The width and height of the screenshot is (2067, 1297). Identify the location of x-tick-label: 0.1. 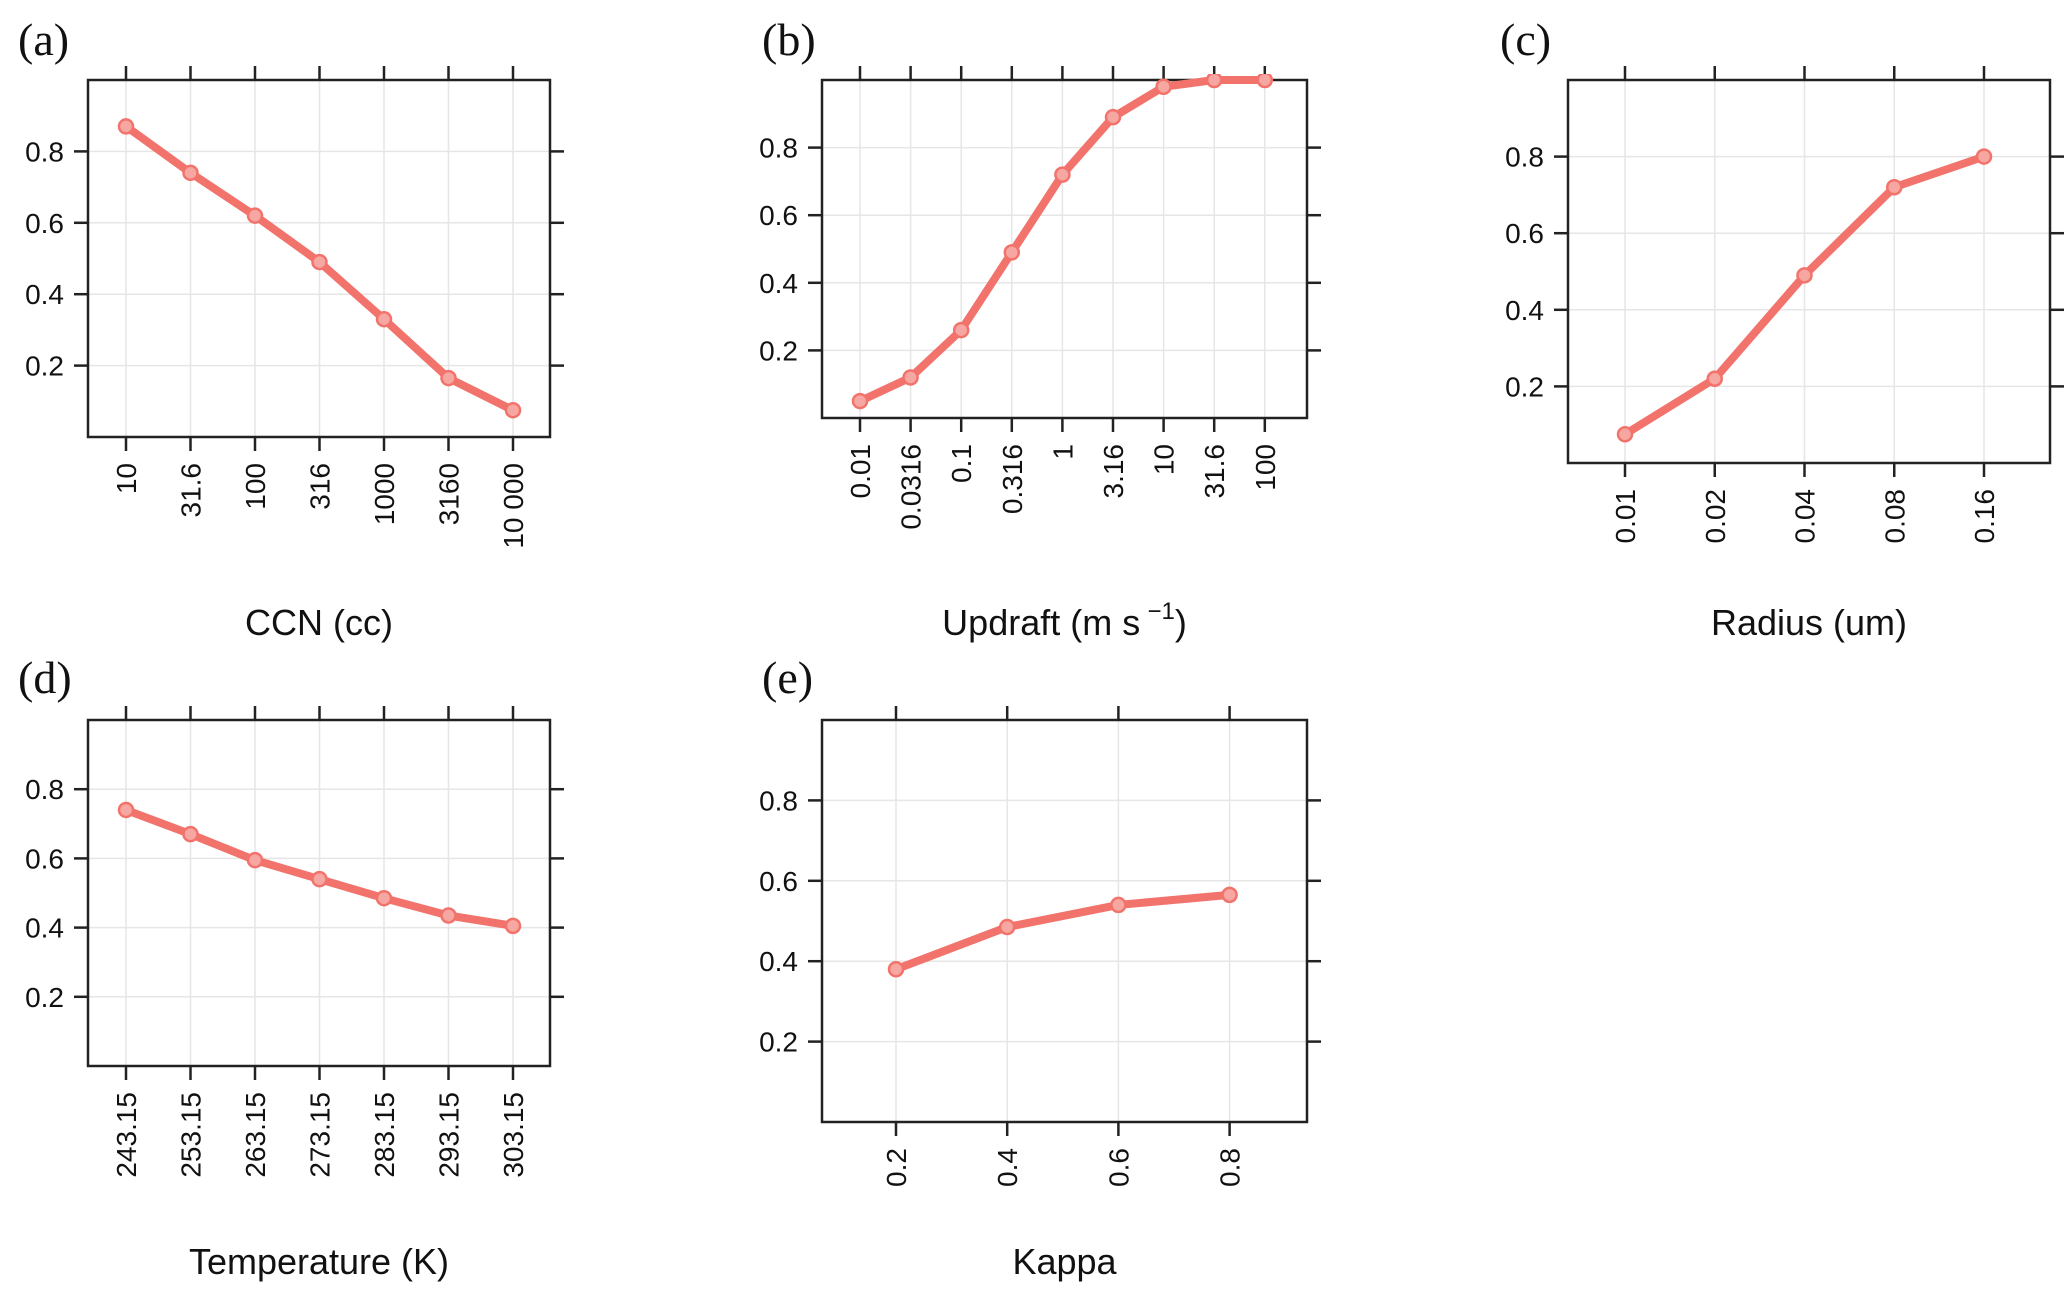
(961, 463).